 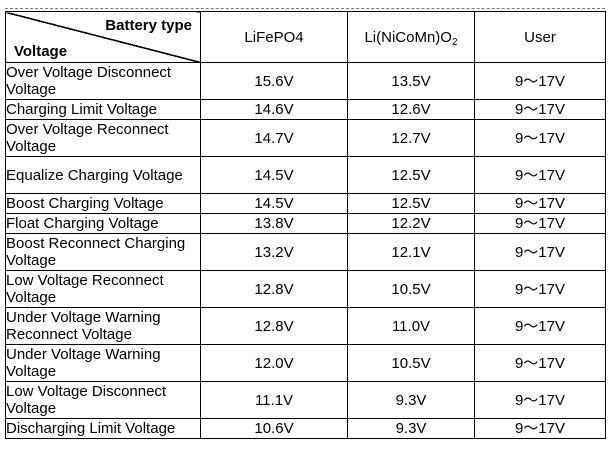 I want to click on column-header-lifepo4: LiFePO4, so click(x=274, y=37).